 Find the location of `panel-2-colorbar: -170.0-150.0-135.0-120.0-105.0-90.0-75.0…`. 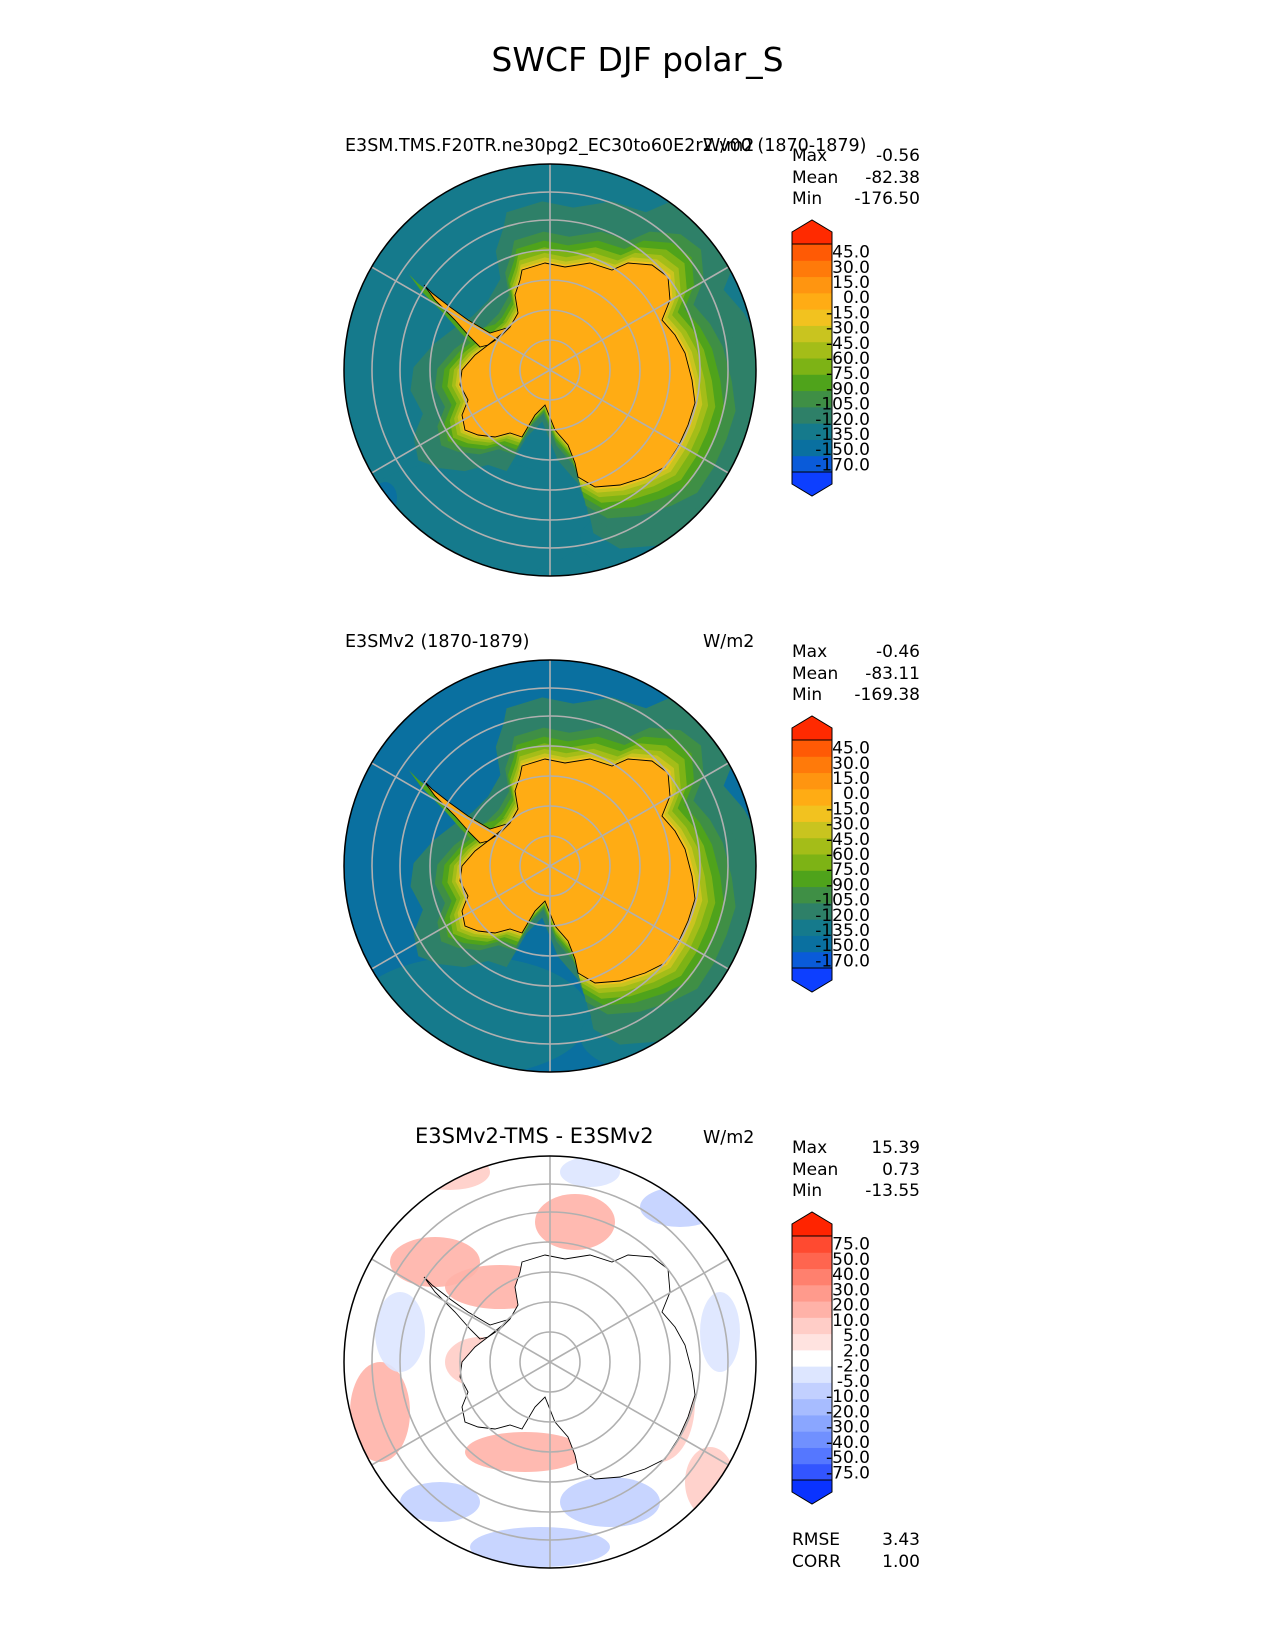

panel-2-colorbar: -170.0-150.0-135.0-120.0-105.0-90.0-75.0… is located at coordinates (830, 854).